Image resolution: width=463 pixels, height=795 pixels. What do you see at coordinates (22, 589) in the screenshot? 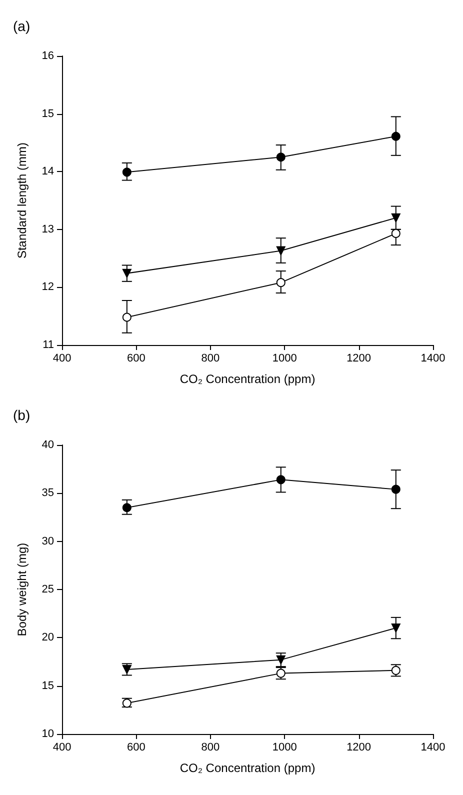
I see `y-axis-title: Body weight (mg)` at bounding box center [22, 589].